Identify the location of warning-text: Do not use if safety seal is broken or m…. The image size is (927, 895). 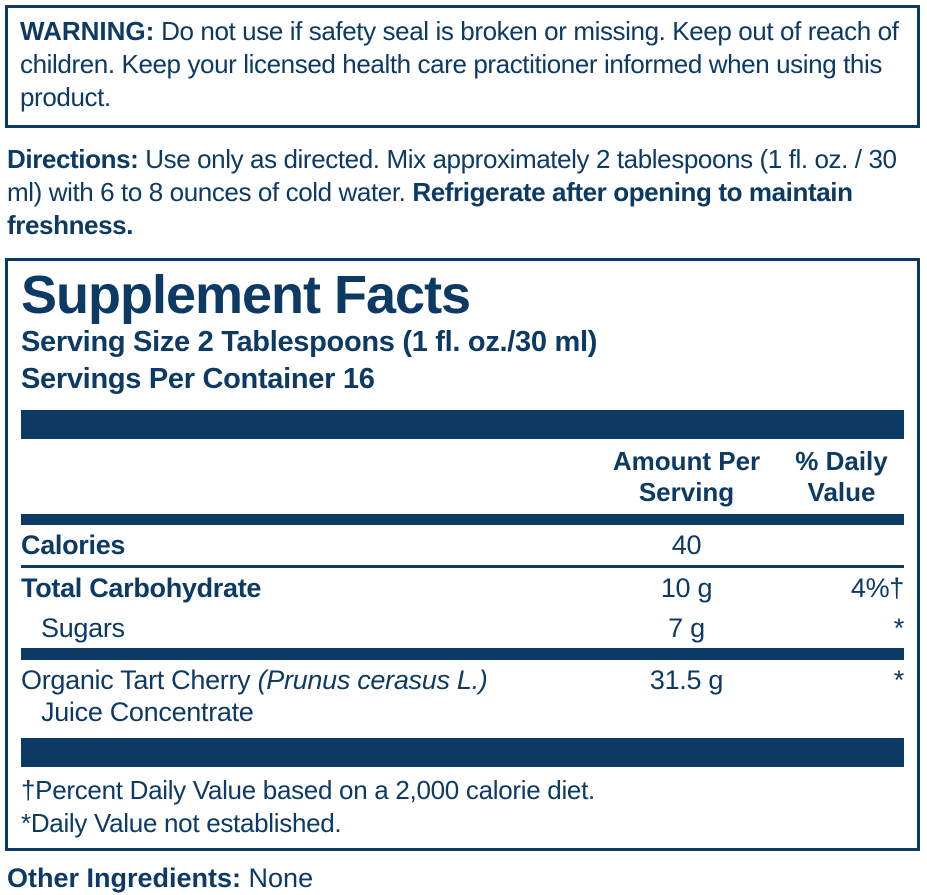
(459, 64).